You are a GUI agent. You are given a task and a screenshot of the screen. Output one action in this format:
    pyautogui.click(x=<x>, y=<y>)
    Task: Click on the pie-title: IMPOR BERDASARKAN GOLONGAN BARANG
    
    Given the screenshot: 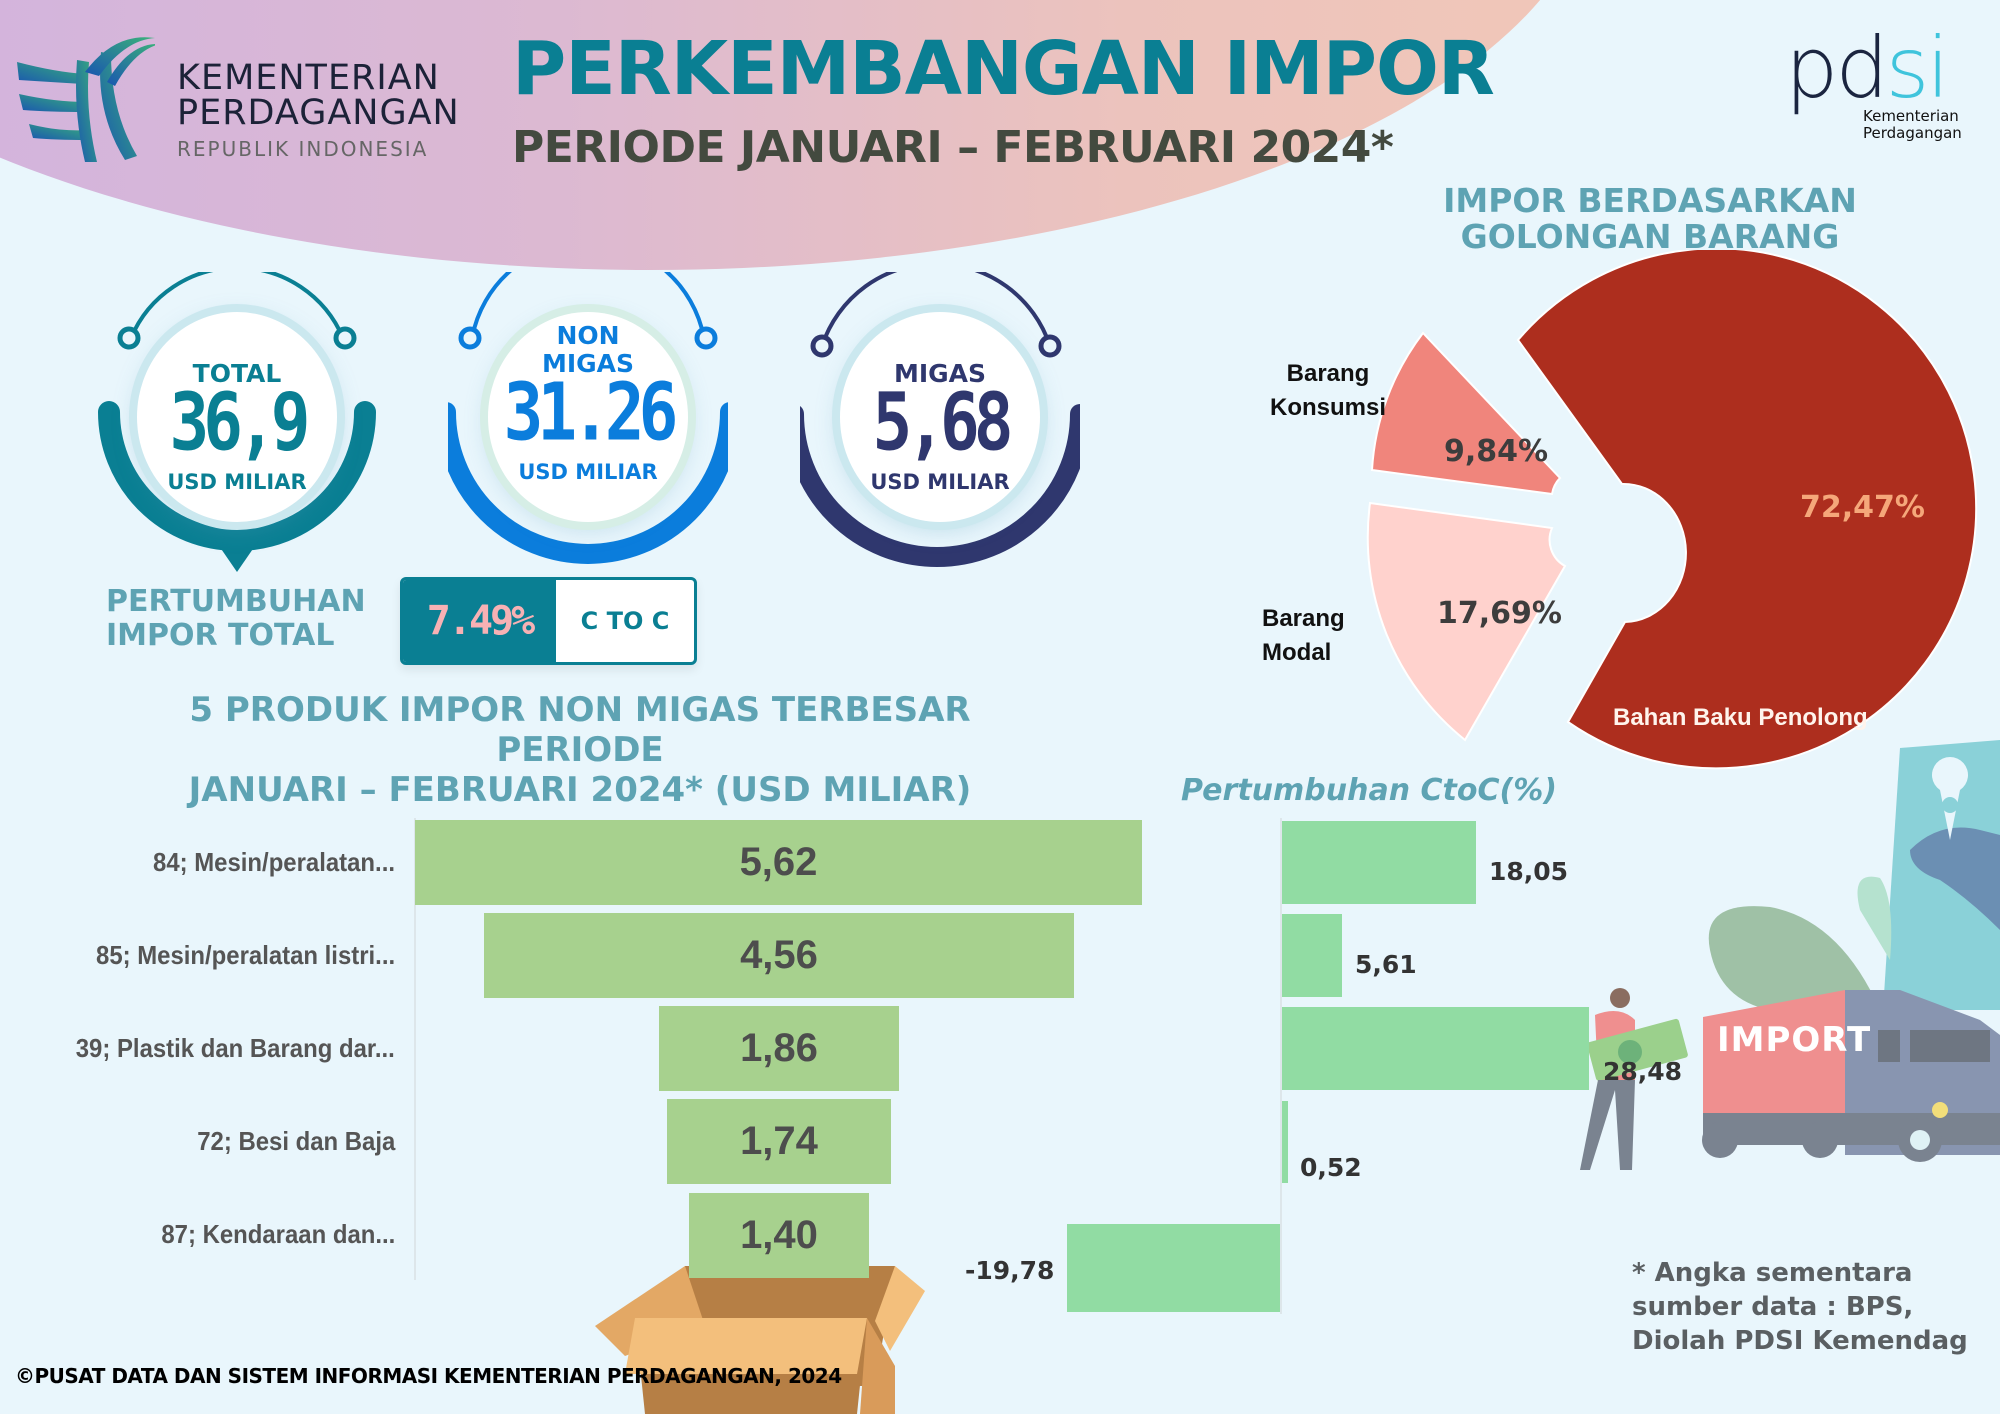 What is the action you would take?
    pyautogui.click(x=1650, y=219)
    